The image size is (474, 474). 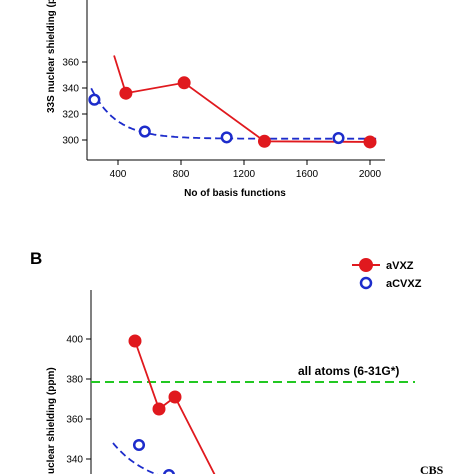 I want to click on legend-label-avxz: aVXZ, so click(x=400, y=266).